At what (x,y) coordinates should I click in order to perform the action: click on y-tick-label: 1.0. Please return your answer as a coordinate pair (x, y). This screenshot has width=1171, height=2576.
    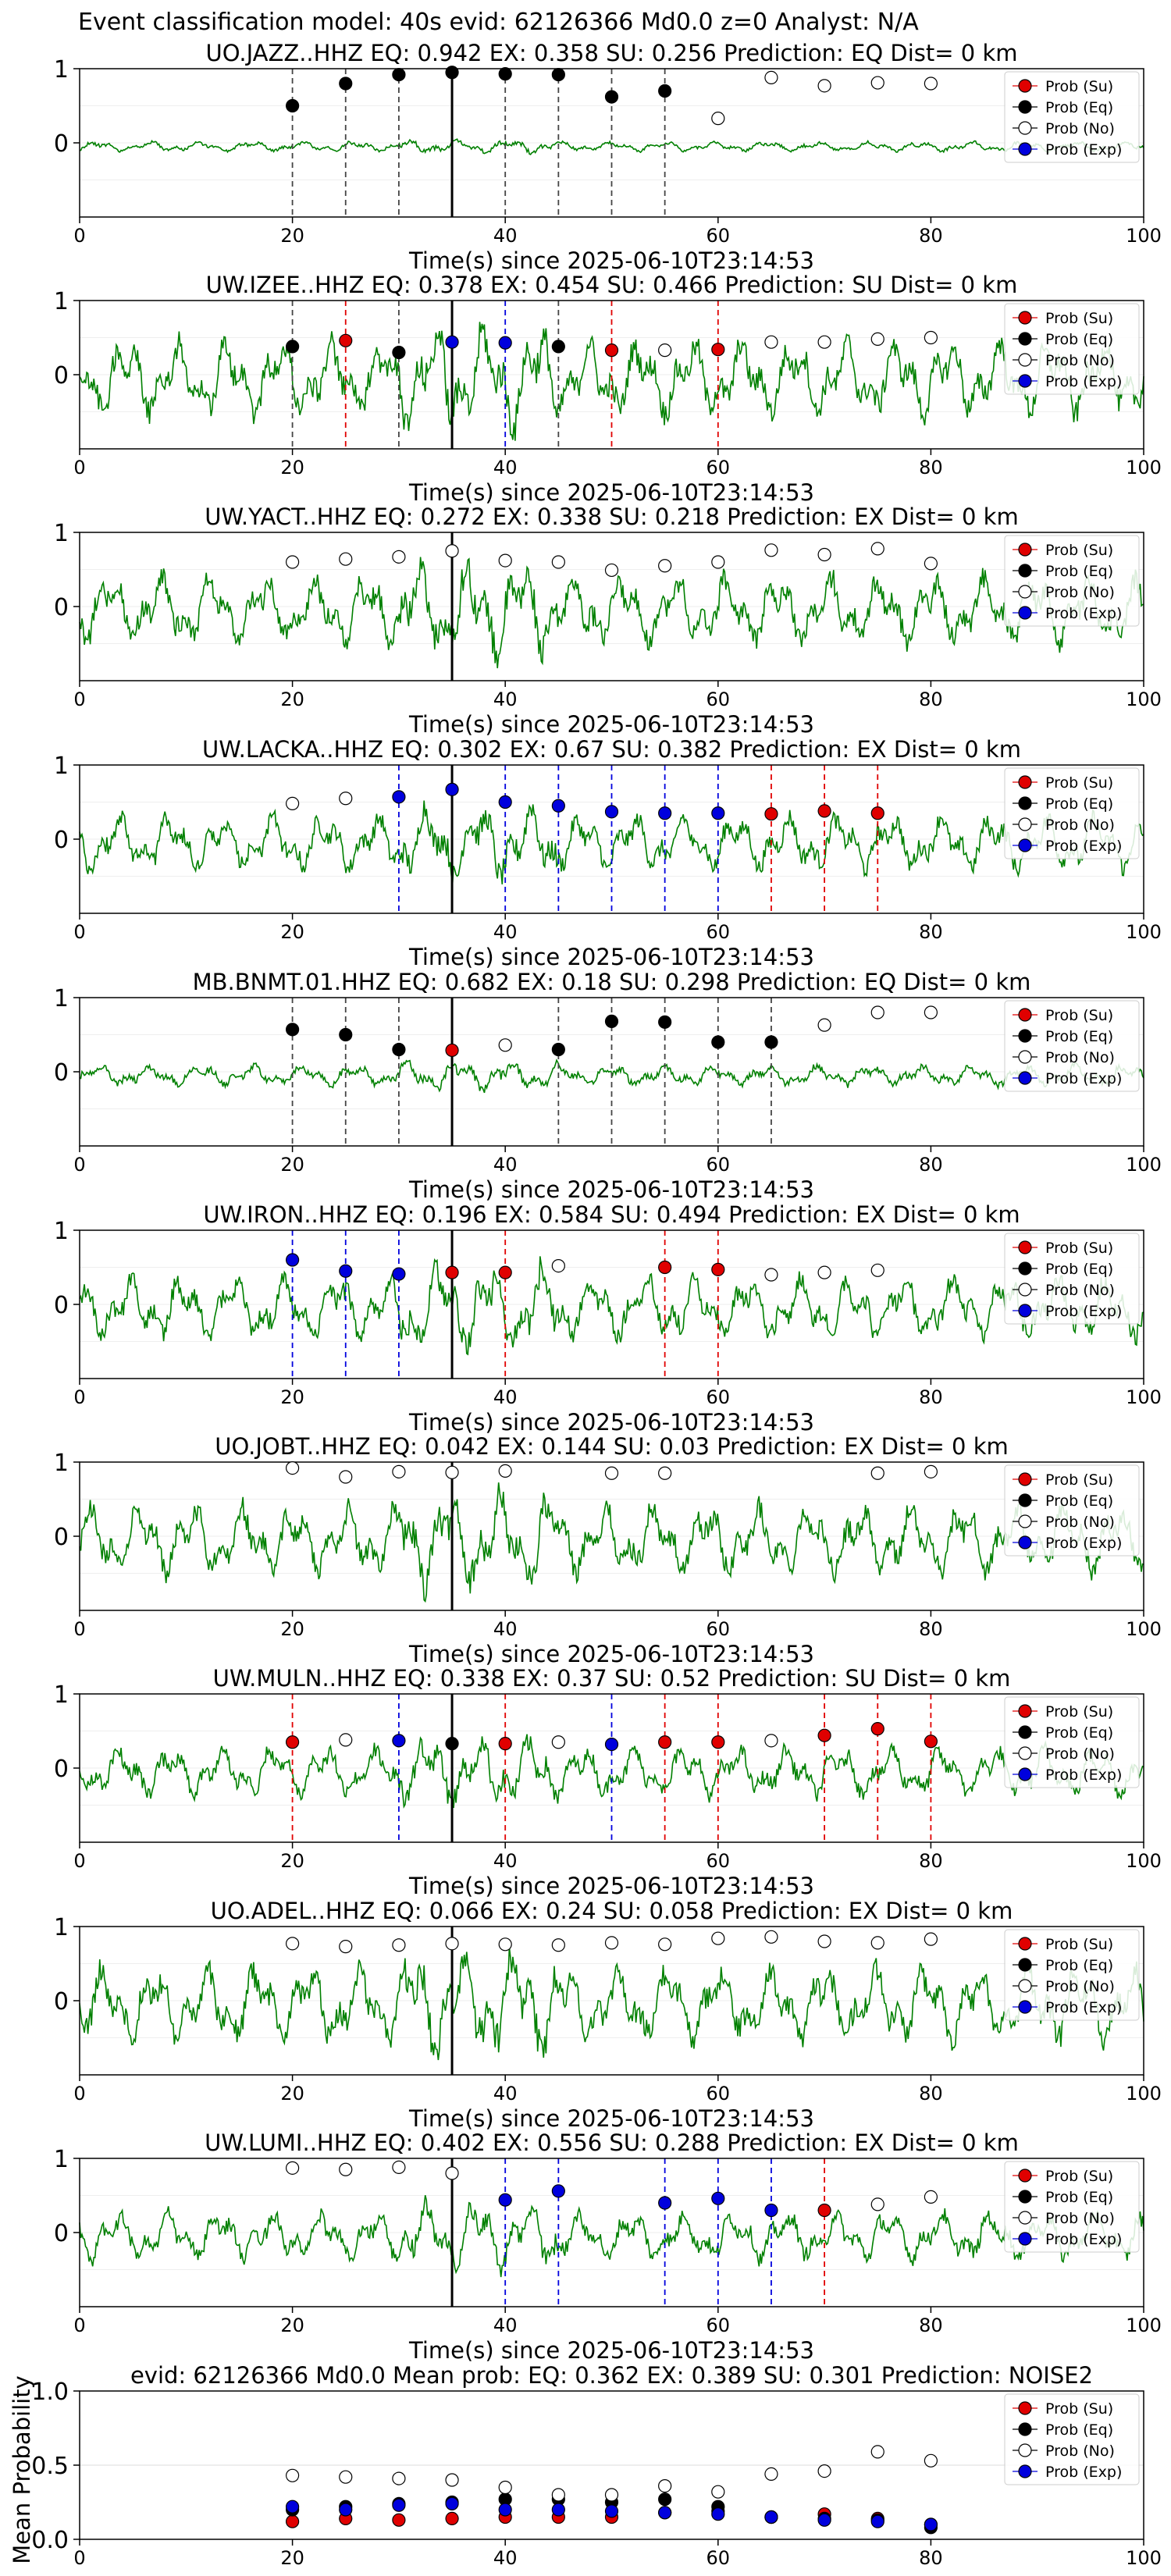
    Looking at the image, I should click on (50, 2392).